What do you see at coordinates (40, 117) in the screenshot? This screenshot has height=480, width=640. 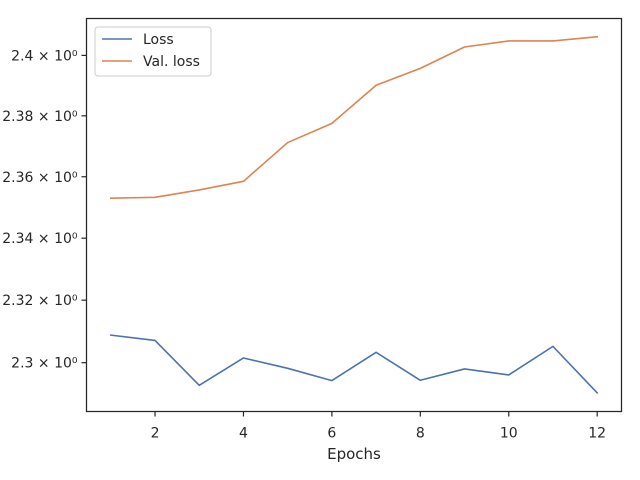 I see `y-tick-label: 2.38 × 10⁰` at bounding box center [40, 117].